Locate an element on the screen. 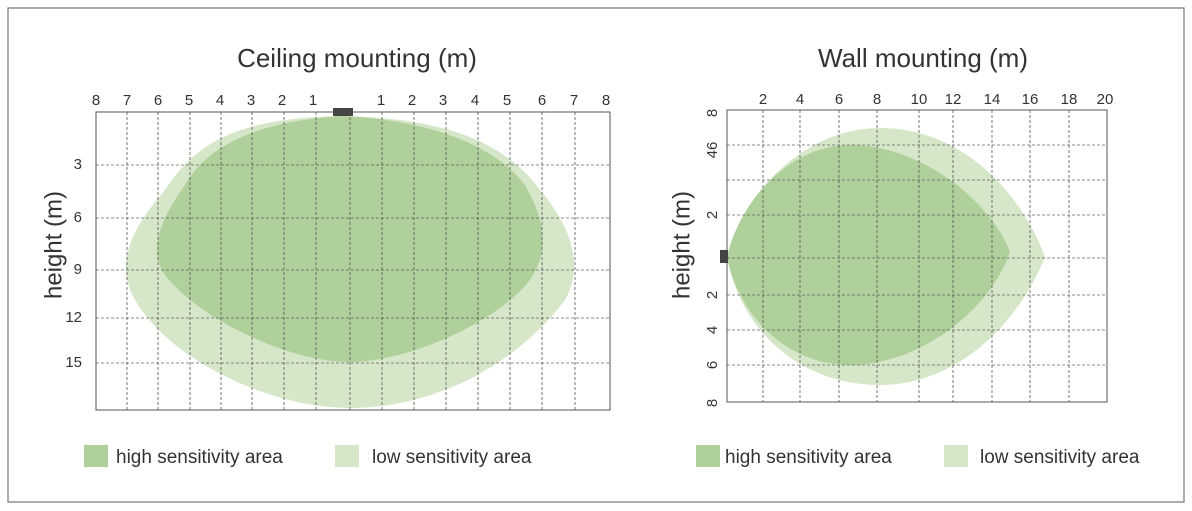 This screenshot has width=1192, height=511. y-tick-label: 9 is located at coordinates (78, 269).